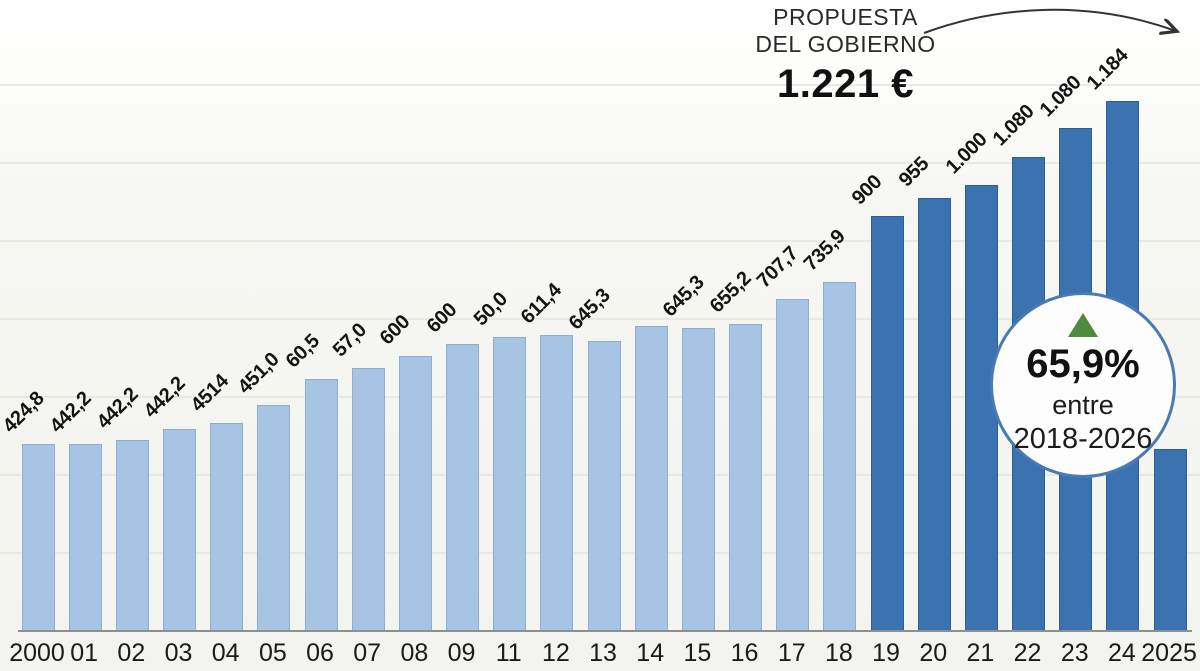 The image size is (1200, 671). Describe the element at coordinates (555, 653) in the screenshot. I see `x-tick-12: 12` at that location.